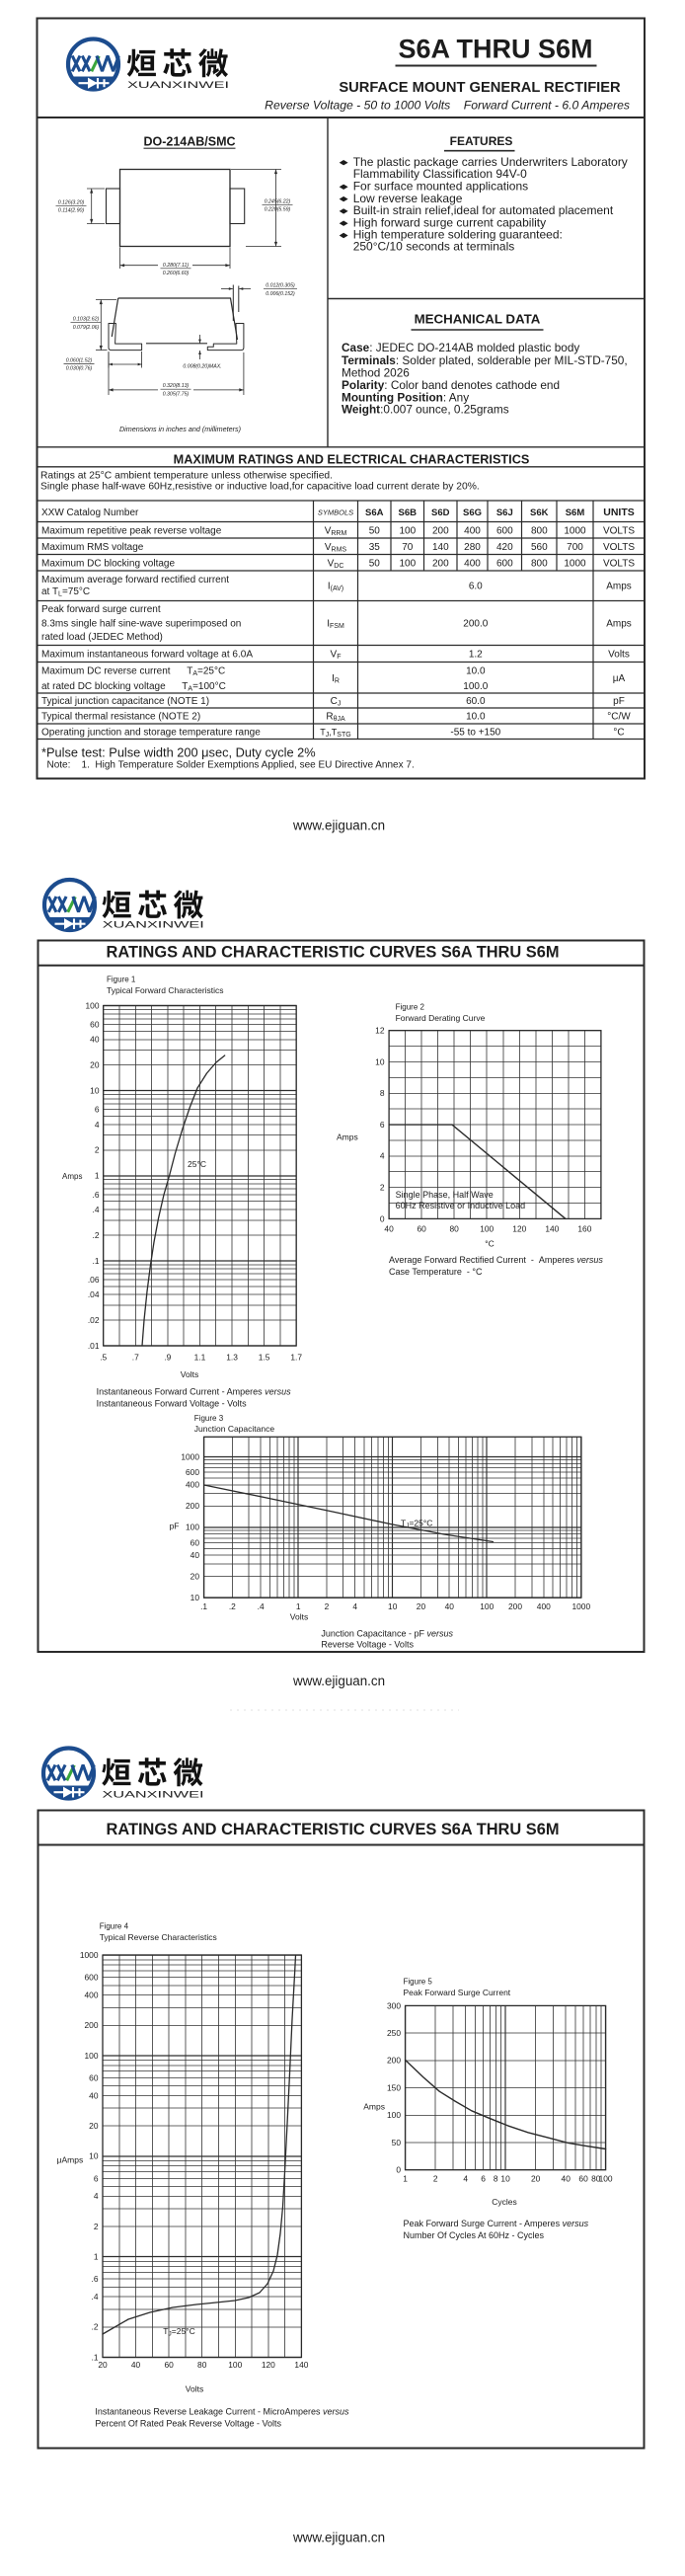  What do you see at coordinates (121, 717) in the screenshot?
I see `svg-text:Typical thermal resistance (NO: Typical thermal resistance (NOTE 2)` at bounding box center [121, 717].